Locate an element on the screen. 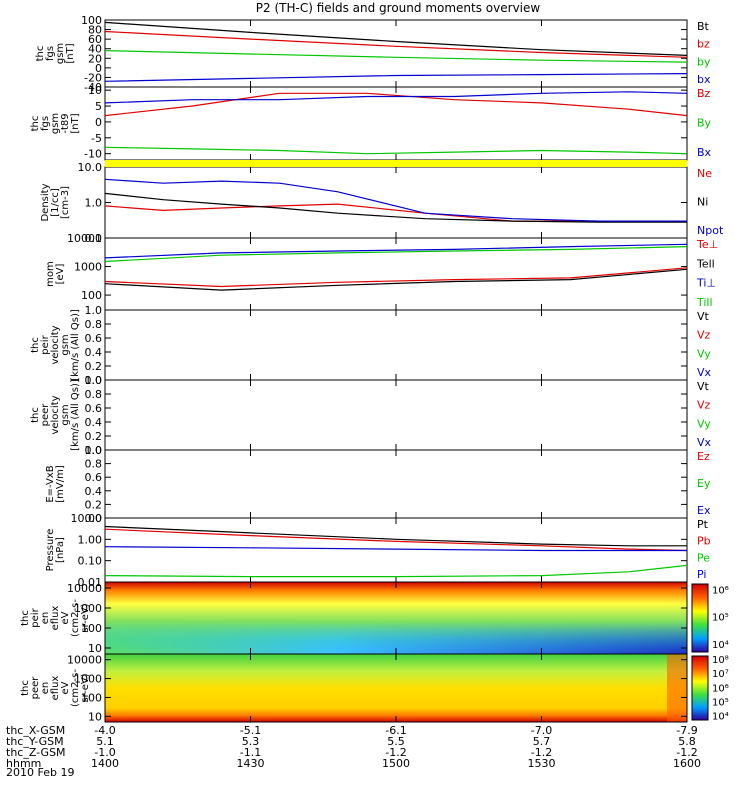  y-tick-label: 0 is located at coordinates (98, 122).